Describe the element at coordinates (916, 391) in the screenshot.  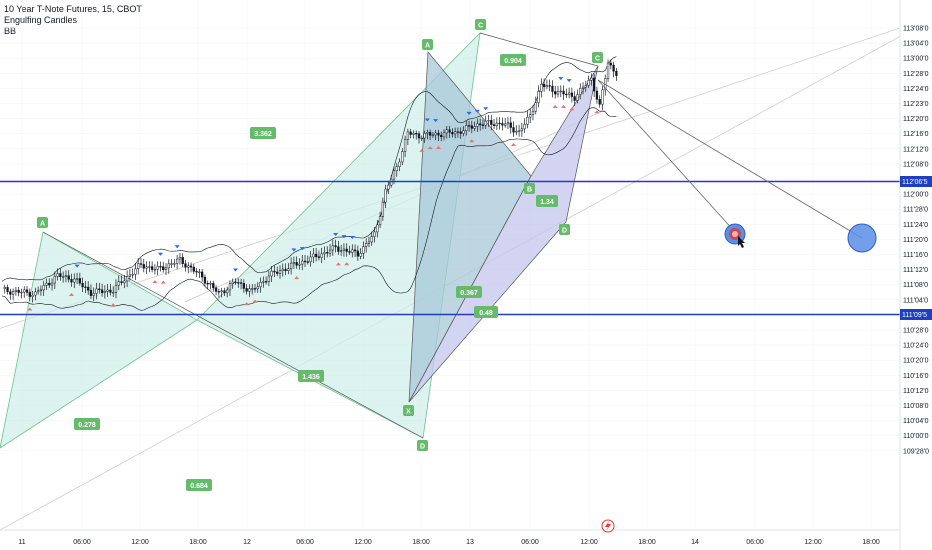
I see `y-tick-label: 110'12'0` at that location.